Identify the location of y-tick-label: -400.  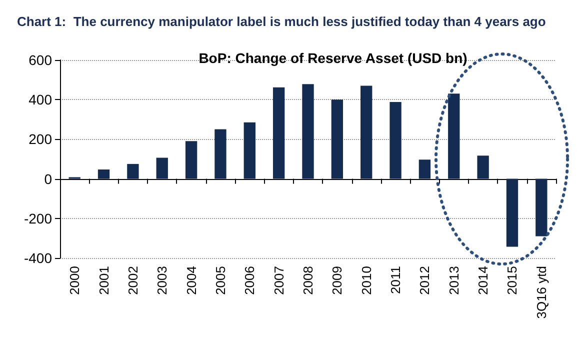
(38, 258).